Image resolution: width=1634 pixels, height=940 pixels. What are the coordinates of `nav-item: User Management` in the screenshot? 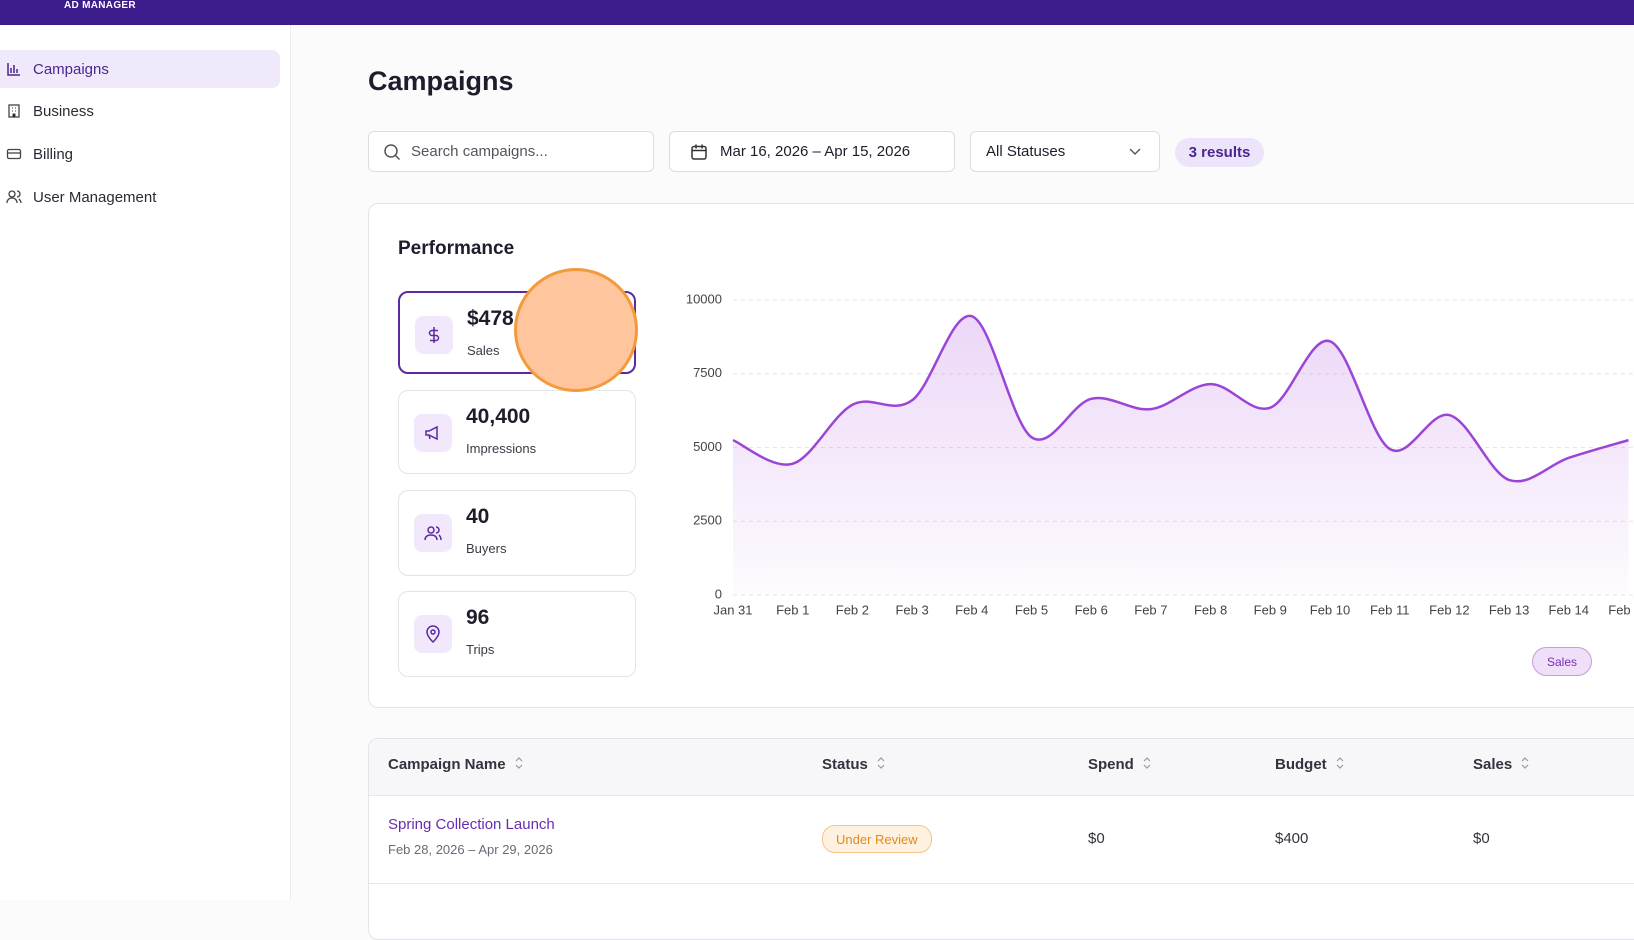 It's located at (140, 197).